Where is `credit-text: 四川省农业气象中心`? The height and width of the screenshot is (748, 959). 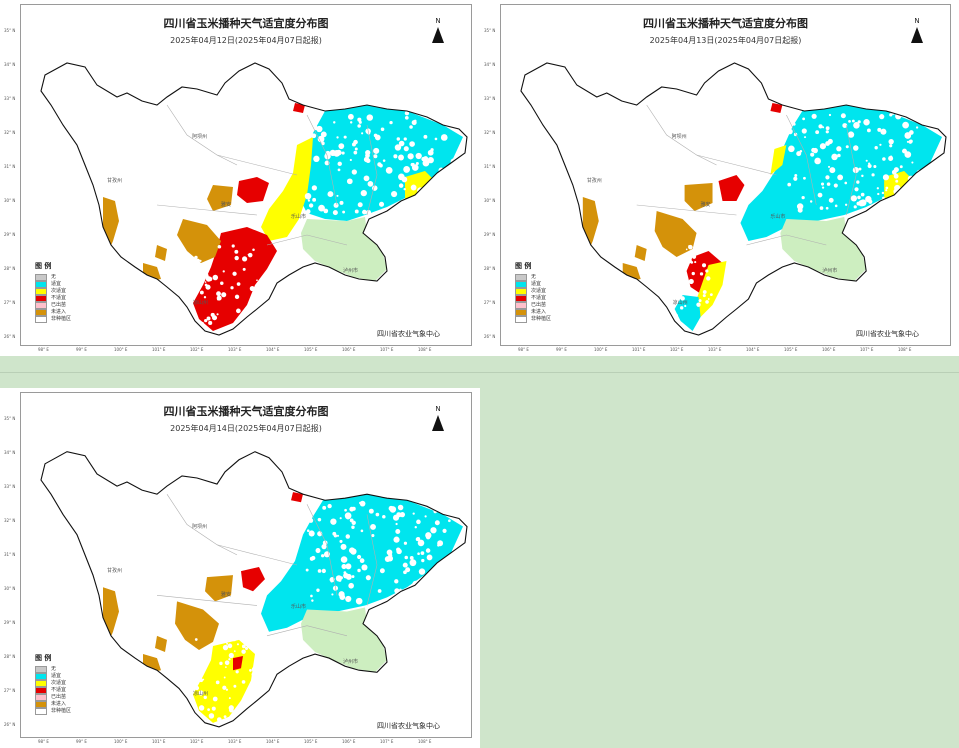
credit-text: 四川省农业气象中心 is located at coordinates (408, 726).